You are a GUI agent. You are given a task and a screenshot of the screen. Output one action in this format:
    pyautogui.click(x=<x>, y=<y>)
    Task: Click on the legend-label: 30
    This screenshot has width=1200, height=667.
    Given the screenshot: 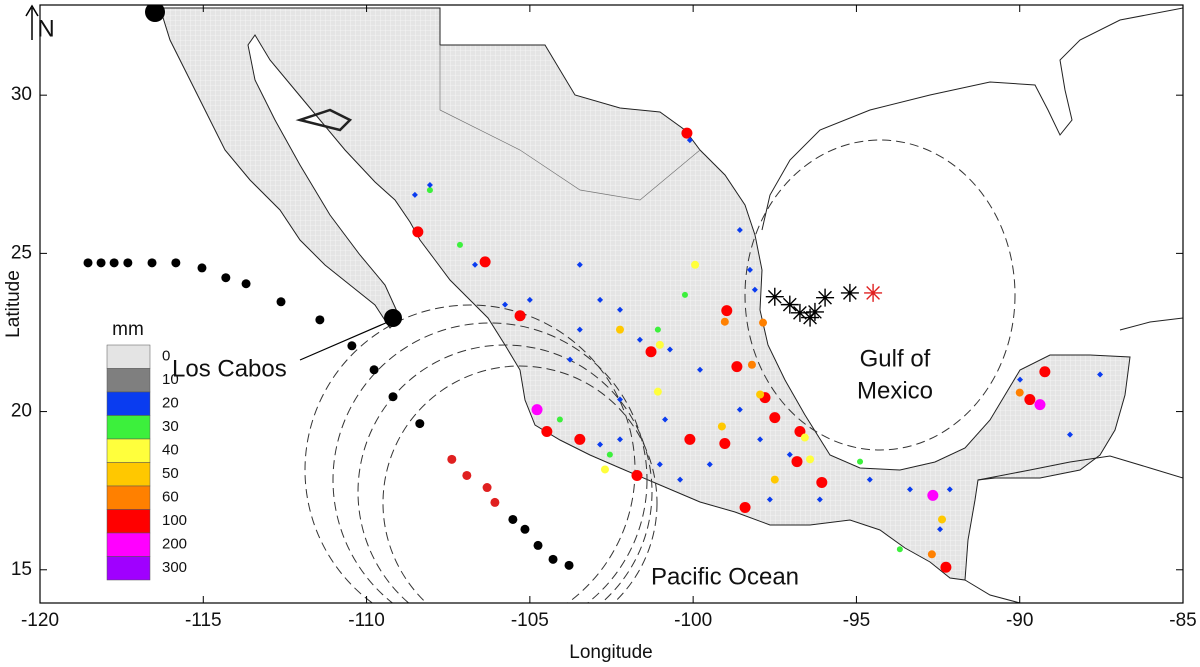 What is the action you would take?
    pyautogui.click(x=170, y=426)
    